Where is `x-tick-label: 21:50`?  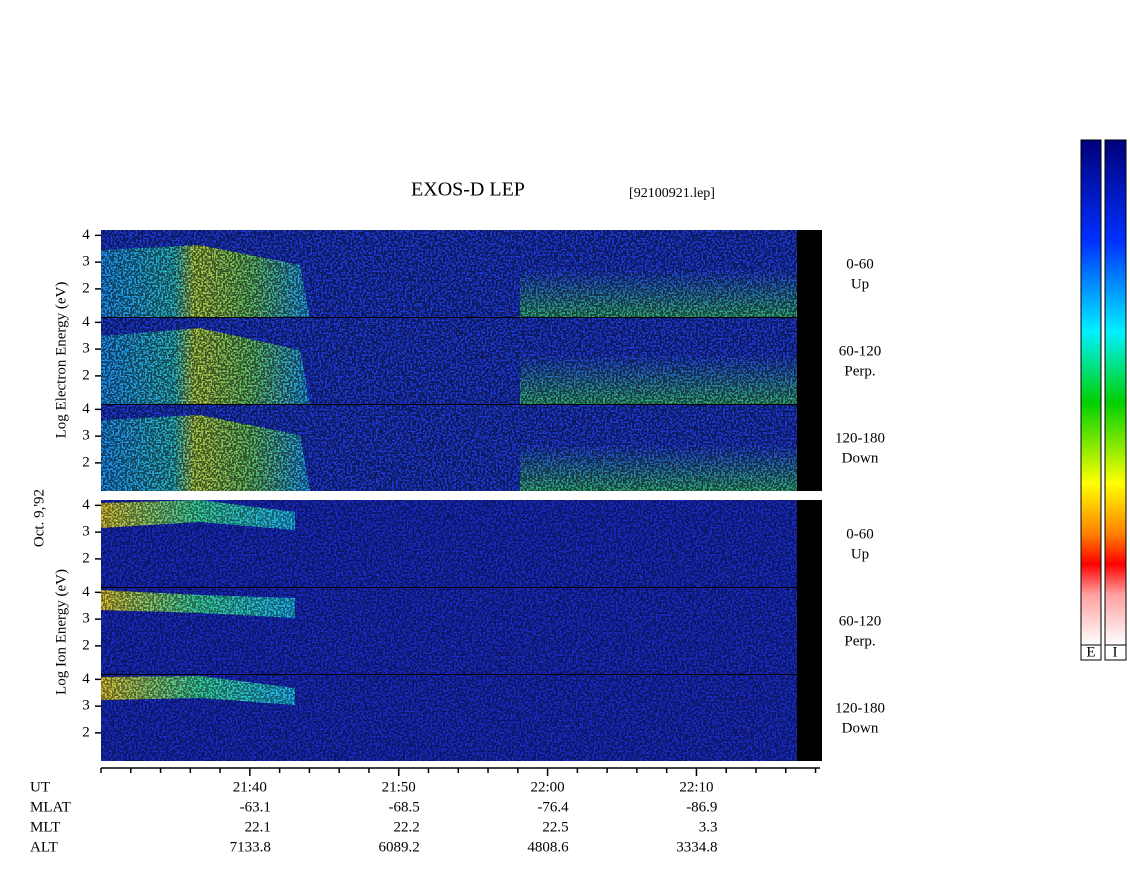 x-tick-label: 21:50 is located at coordinates (399, 787).